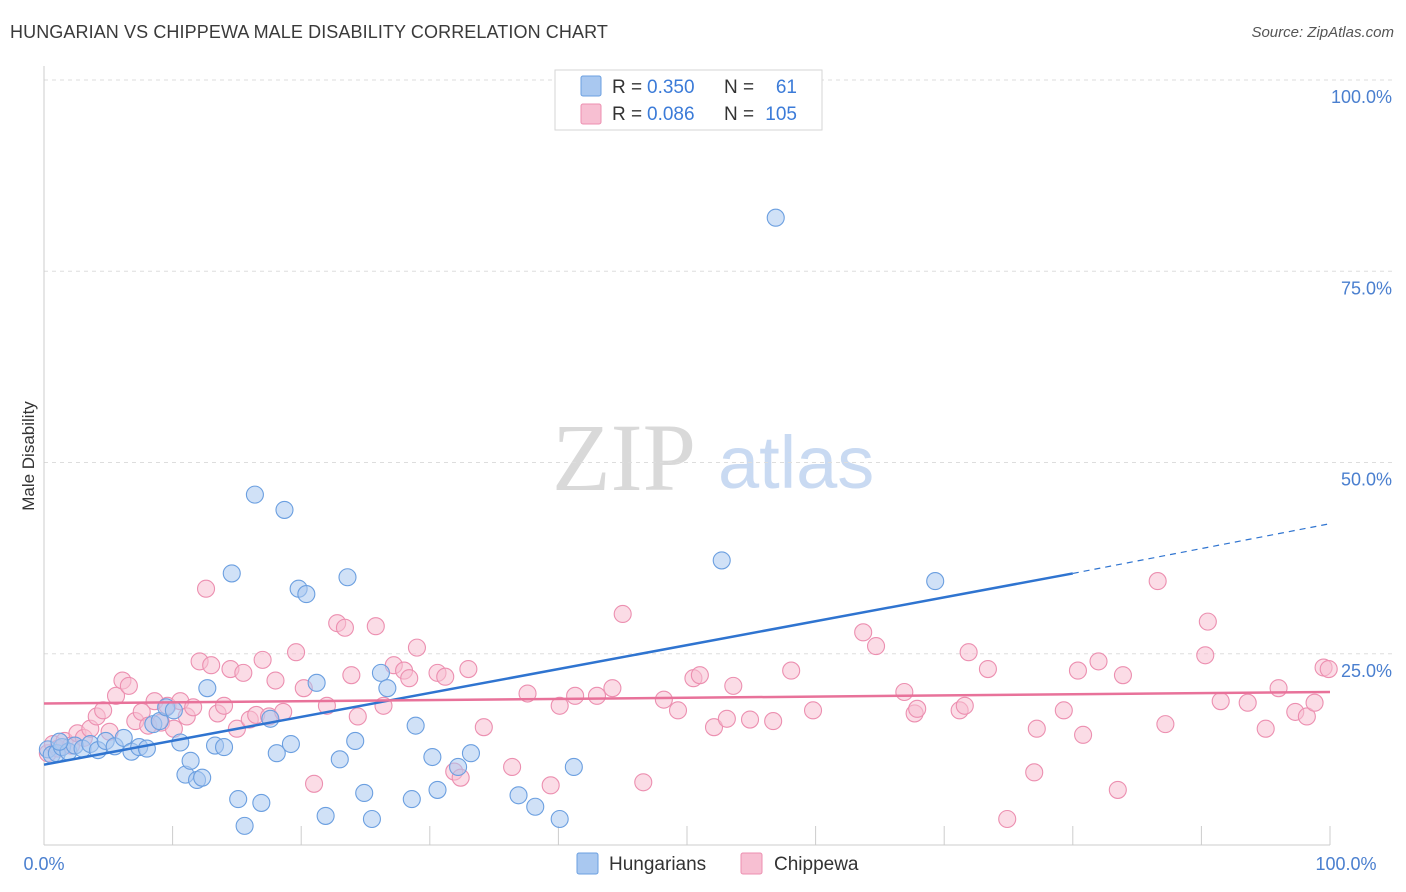 The width and height of the screenshot is (1406, 892). I want to click on x-axis-ticks, so click(687, 835).